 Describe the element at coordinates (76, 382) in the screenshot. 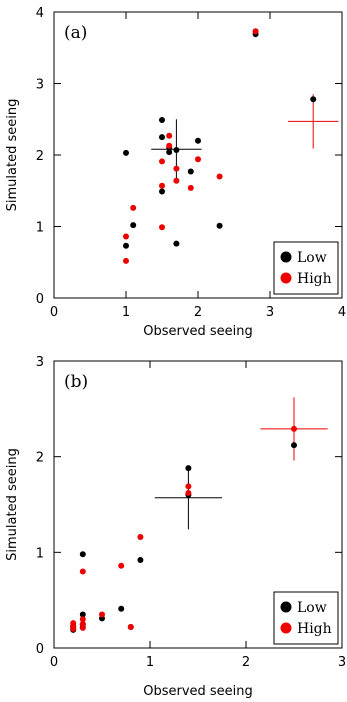

I see `panel-tag: (b)` at that location.